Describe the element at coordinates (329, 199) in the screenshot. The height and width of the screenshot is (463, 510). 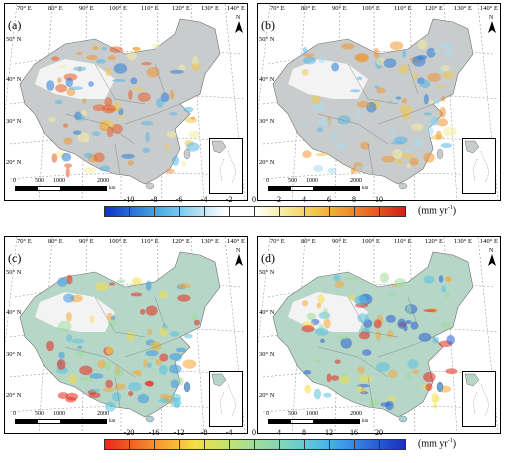
I see `colorbar-tick-label: 6` at that location.